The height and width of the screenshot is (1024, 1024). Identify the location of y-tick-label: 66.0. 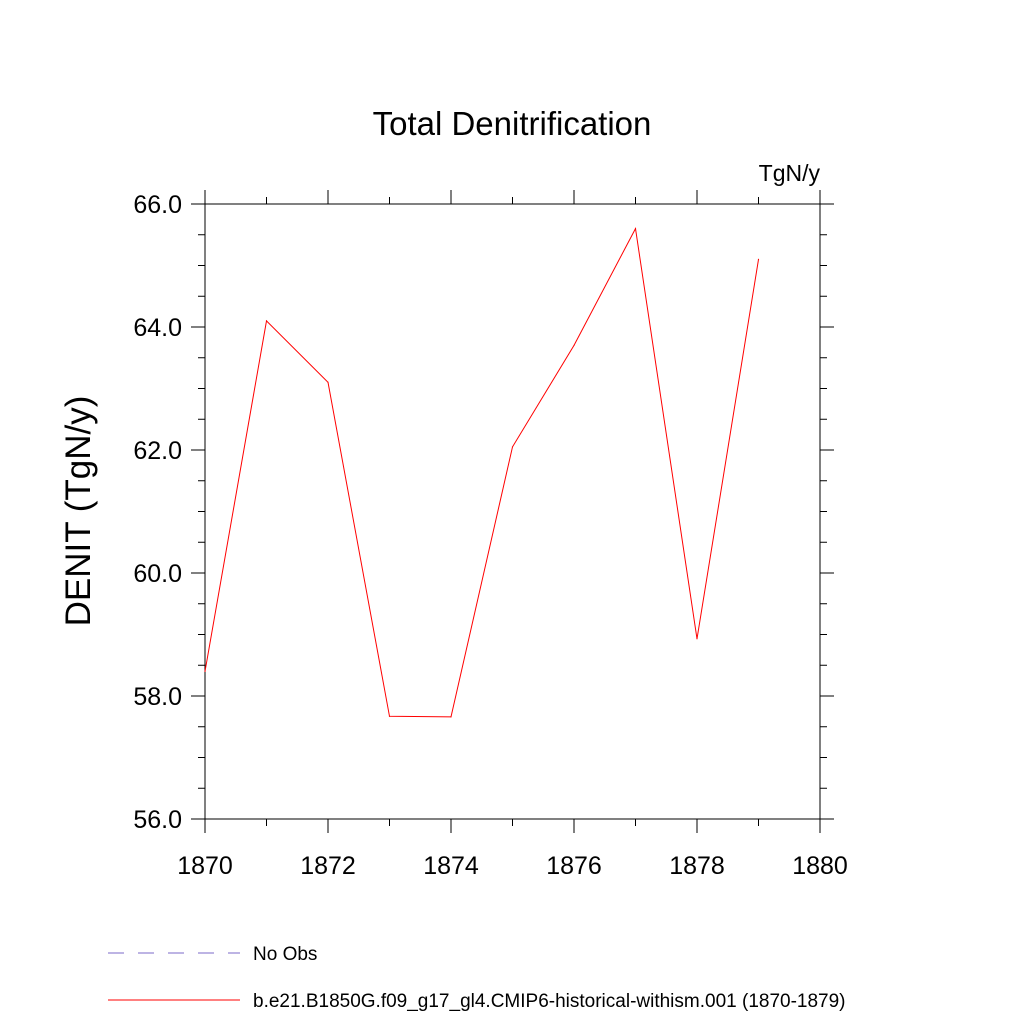
(157, 205).